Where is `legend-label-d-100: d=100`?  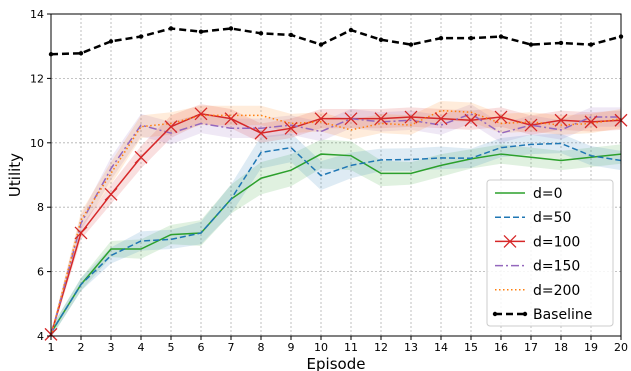 legend-label-d-100: d=100 is located at coordinates (556, 242).